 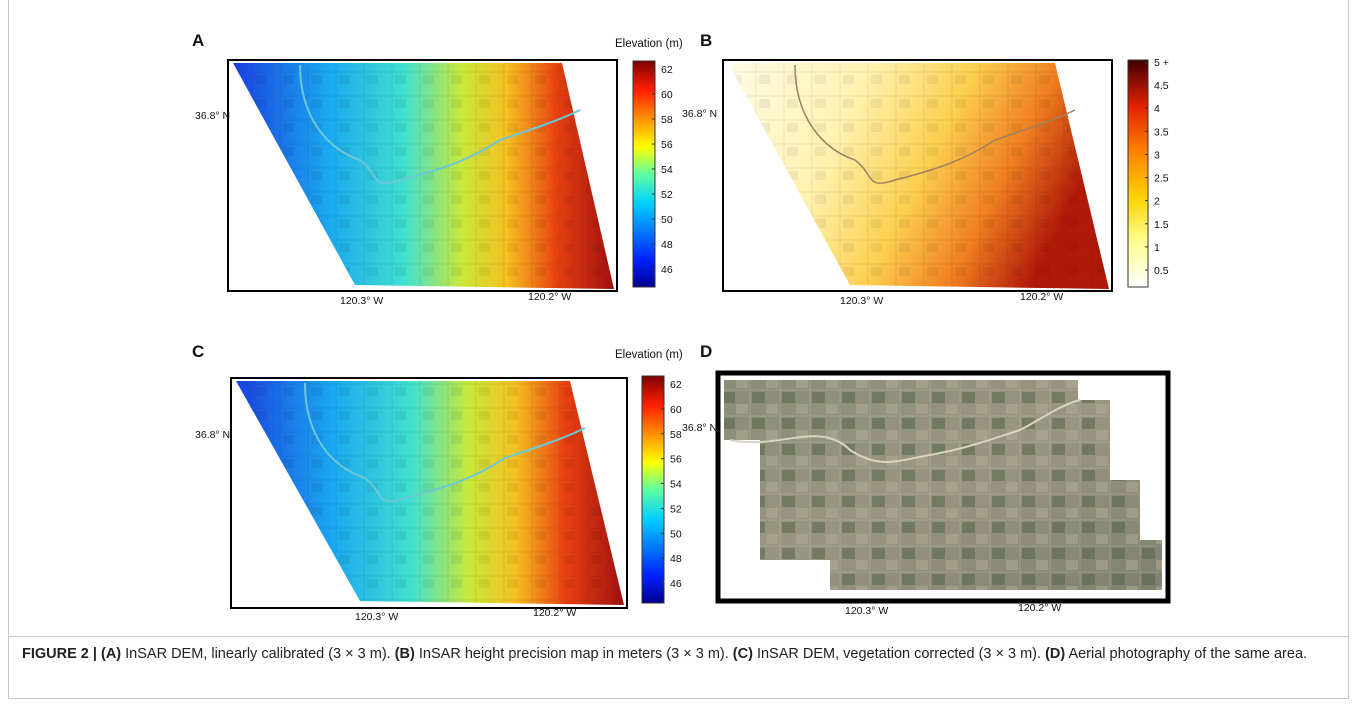 I want to click on caption-label: (C), so click(x=742, y=654).